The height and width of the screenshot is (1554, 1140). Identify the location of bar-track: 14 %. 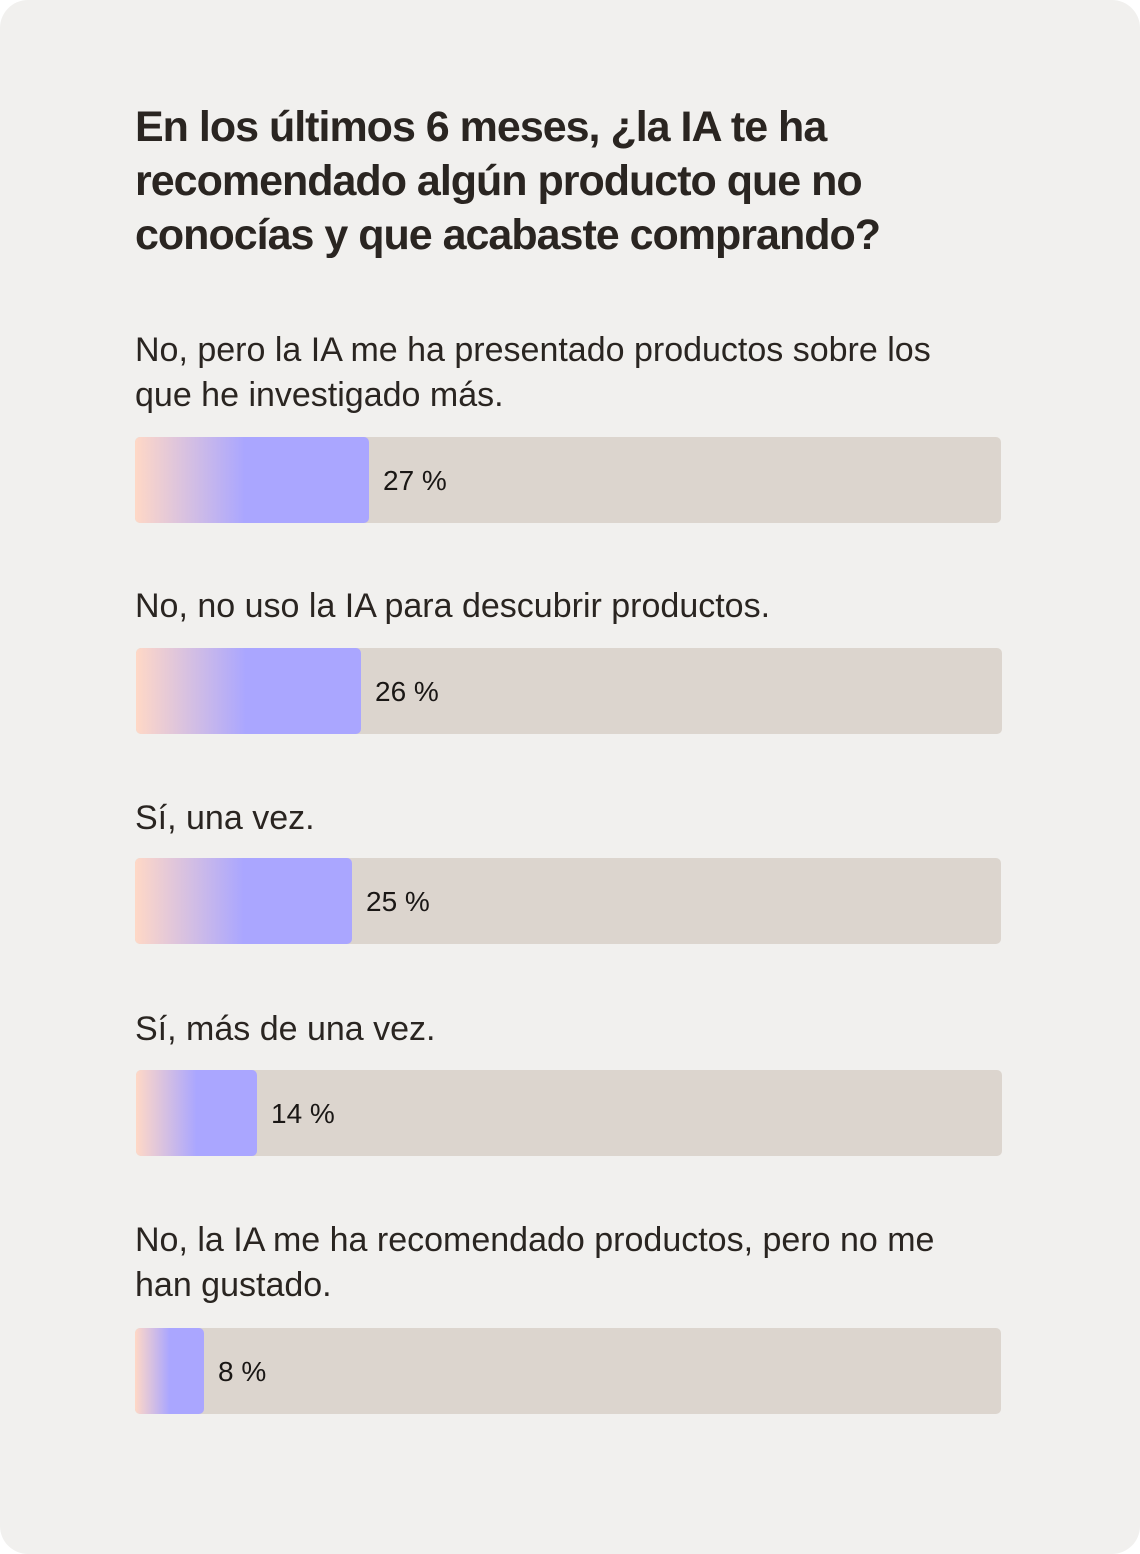
(569, 1113).